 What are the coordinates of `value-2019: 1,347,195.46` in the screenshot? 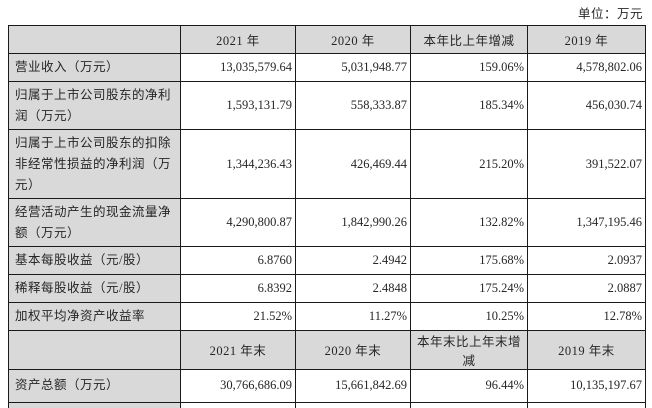 It's located at (586, 223).